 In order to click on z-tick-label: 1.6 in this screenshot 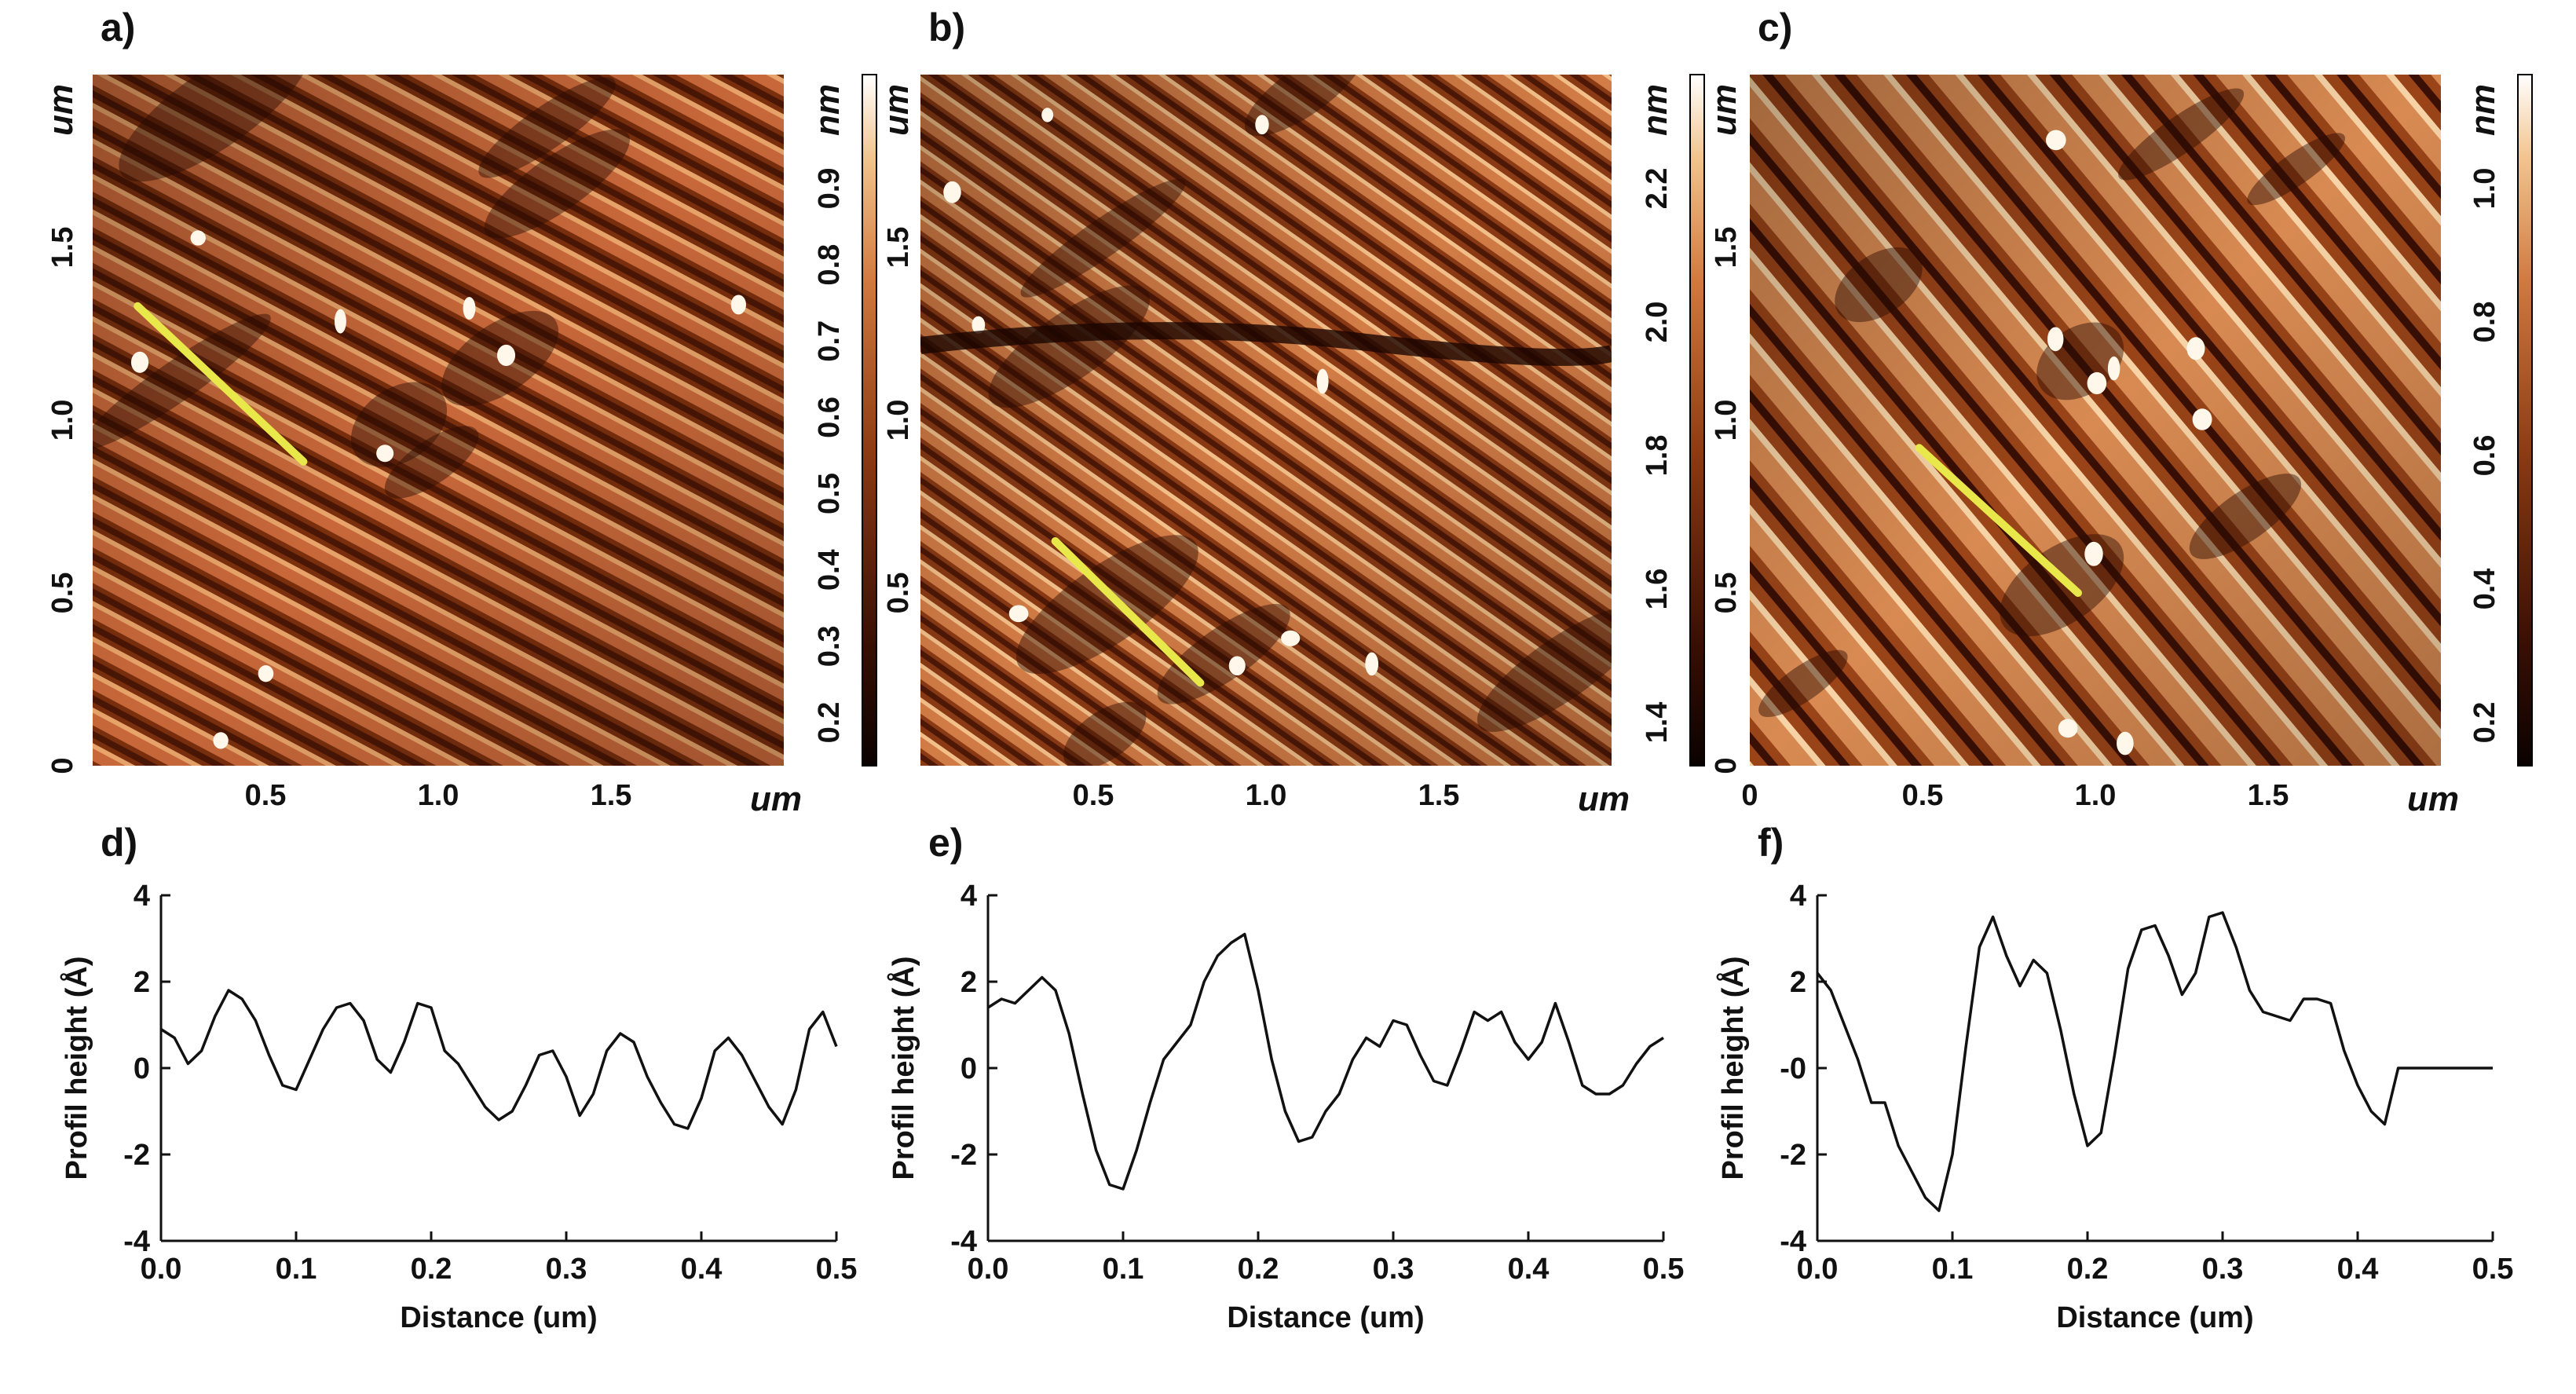, I will do `click(1657, 589)`.